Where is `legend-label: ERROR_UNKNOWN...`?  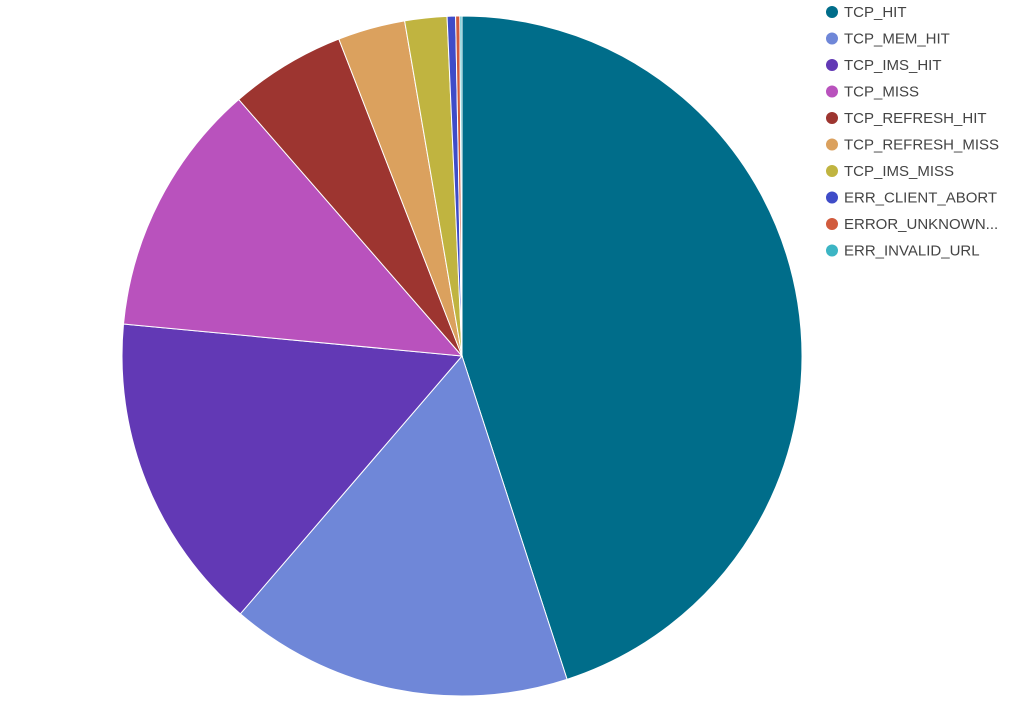
legend-label: ERROR_UNKNOWN... is located at coordinates (921, 224).